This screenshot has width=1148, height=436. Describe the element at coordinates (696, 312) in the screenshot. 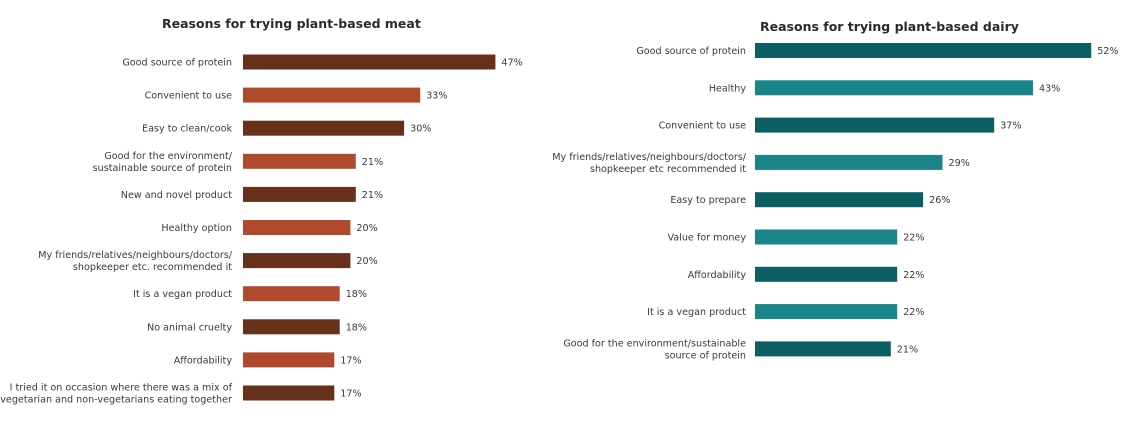

I see `dairy-category-label: It is a vegan product` at that location.